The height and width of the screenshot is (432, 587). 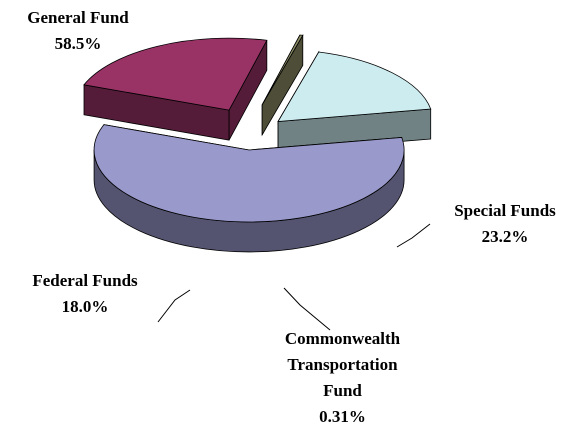 What do you see at coordinates (505, 224) in the screenshot?
I see `slice-label: Special Funds 23.2%` at bounding box center [505, 224].